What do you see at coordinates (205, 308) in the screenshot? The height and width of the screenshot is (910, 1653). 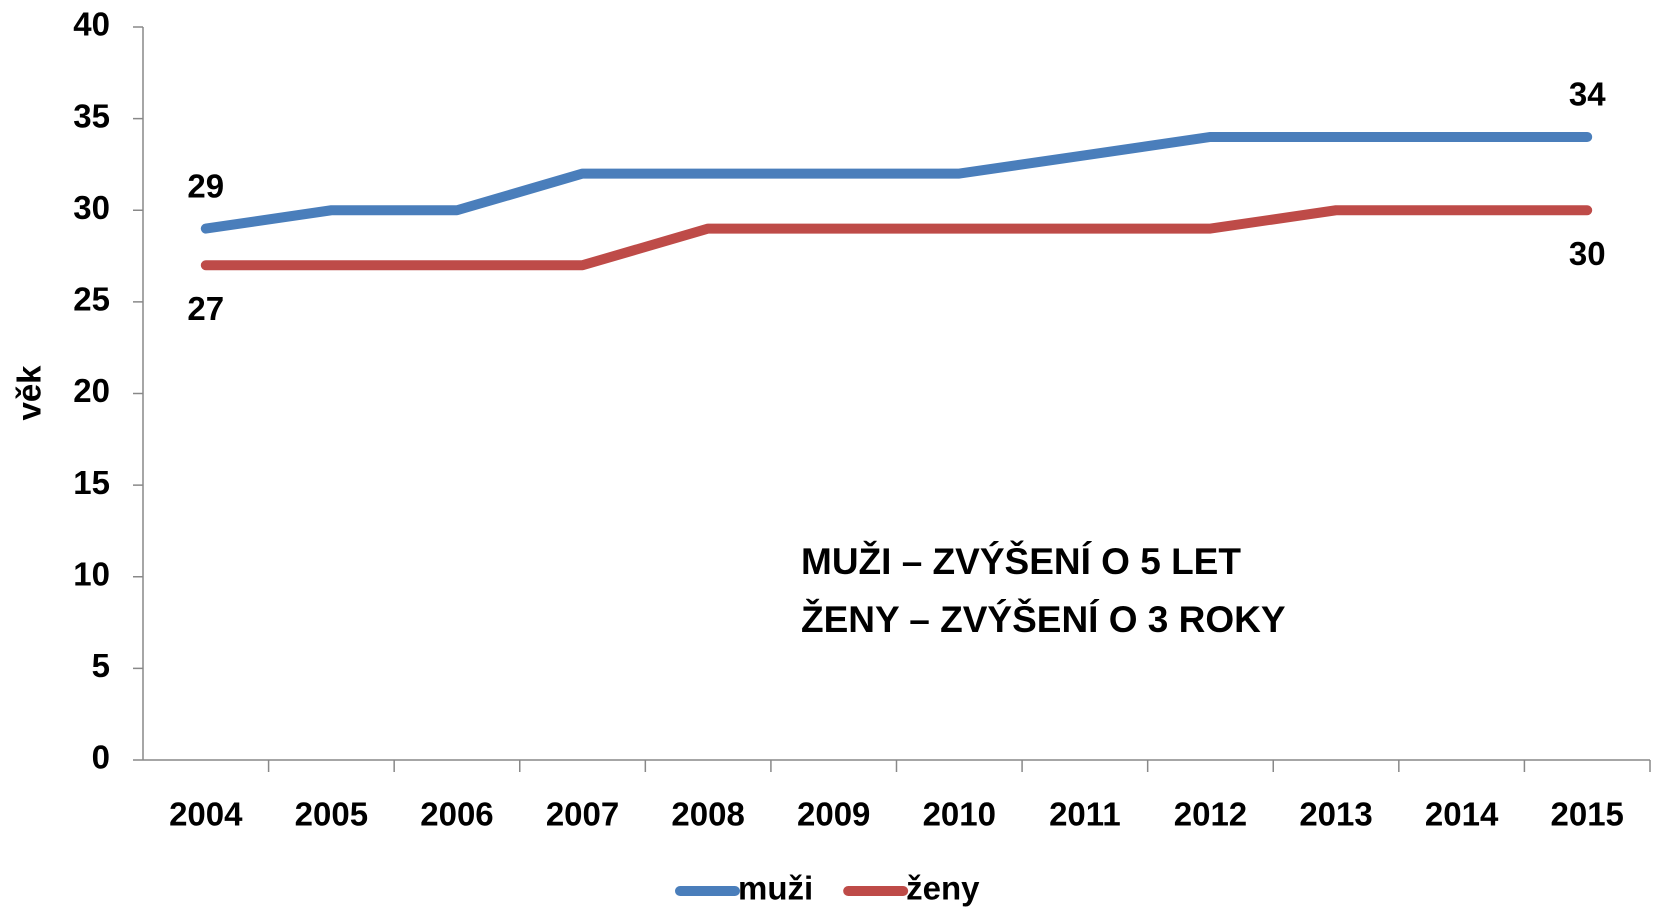 I see `data-label: 27` at bounding box center [205, 308].